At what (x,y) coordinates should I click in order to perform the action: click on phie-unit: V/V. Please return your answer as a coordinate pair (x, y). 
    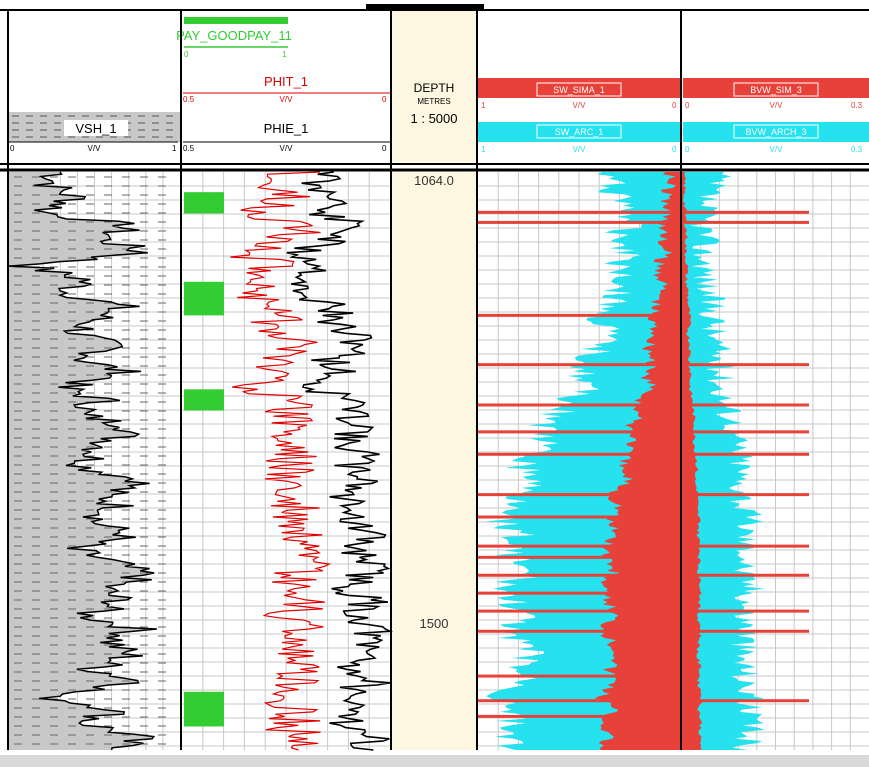
    Looking at the image, I should click on (287, 148).